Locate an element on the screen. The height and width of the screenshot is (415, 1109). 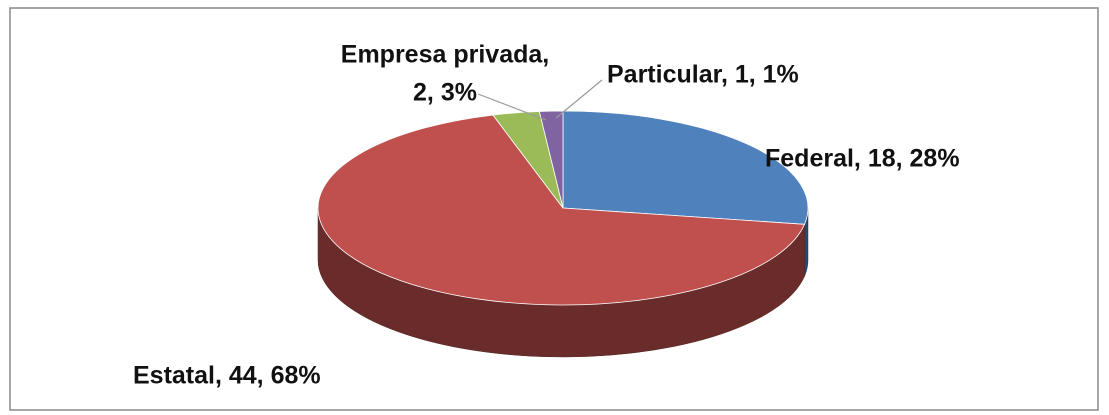
data-label: Estatal, 44, 68% is located at coordinates (227, 376).